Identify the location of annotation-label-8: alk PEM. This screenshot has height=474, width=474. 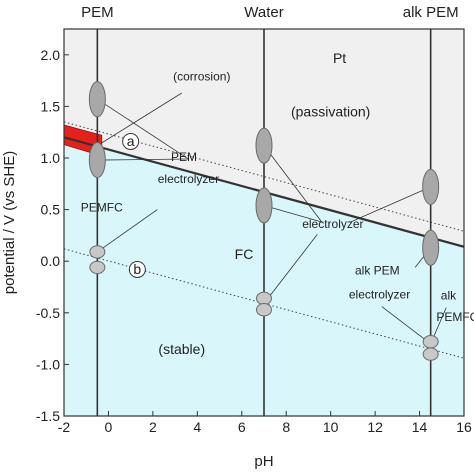
(377, 271).